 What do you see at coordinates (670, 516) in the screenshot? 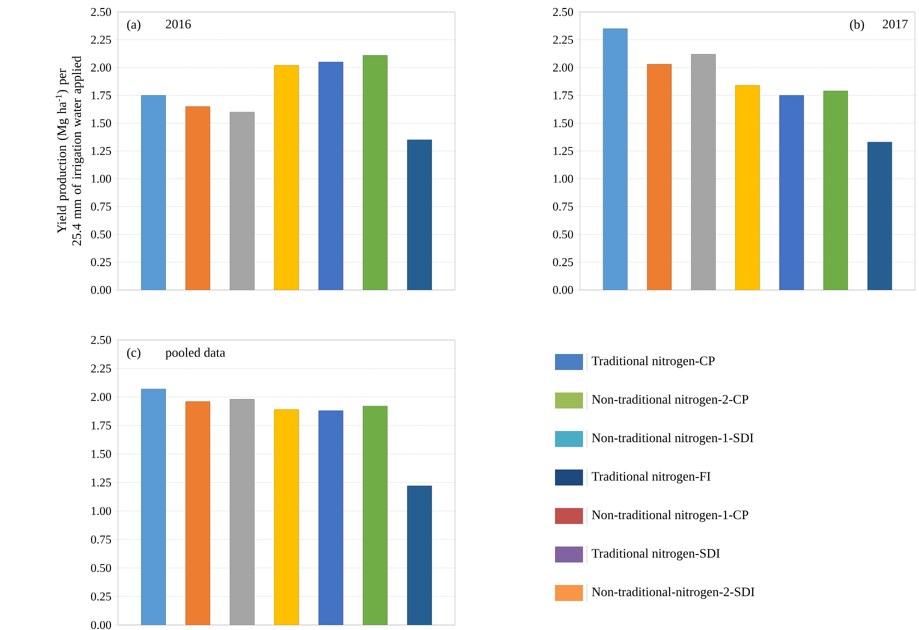
I see `category-label: Non-traditional nitrogen-1-CP` at bounding box center [670, 516].